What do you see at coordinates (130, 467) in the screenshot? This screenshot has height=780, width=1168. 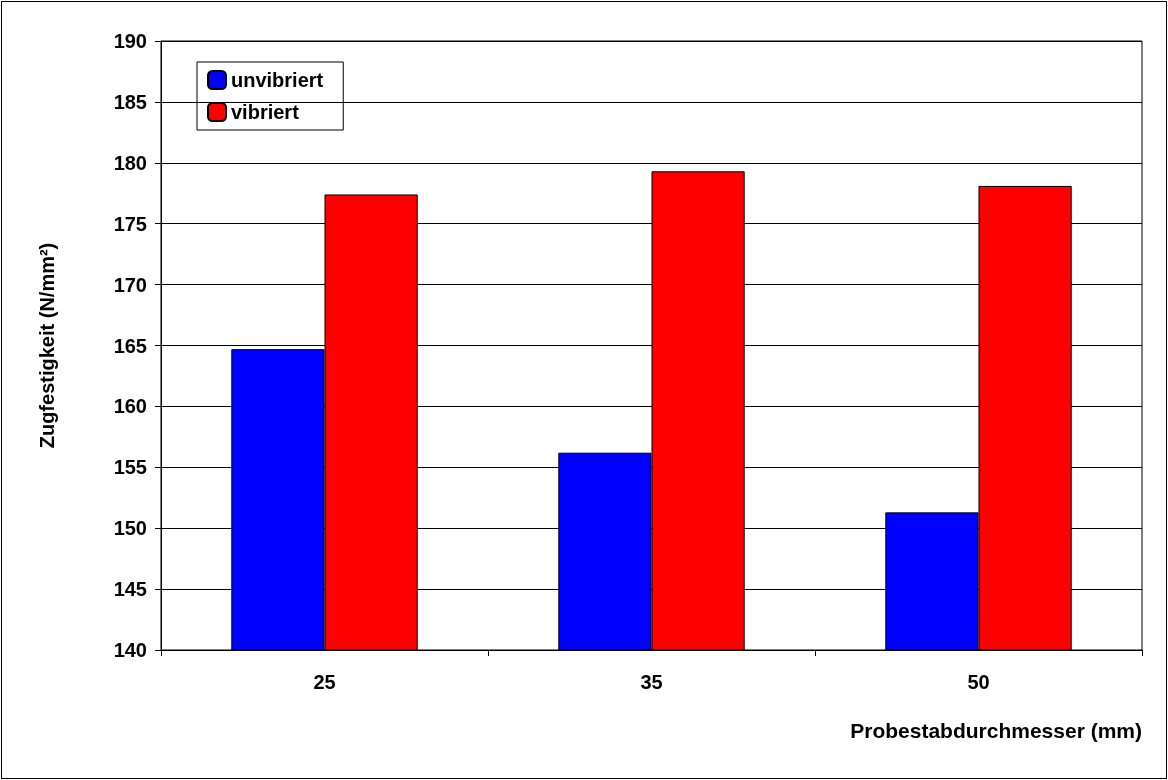 I see `y-tick-label: 155` at bounding box center [130, 467].